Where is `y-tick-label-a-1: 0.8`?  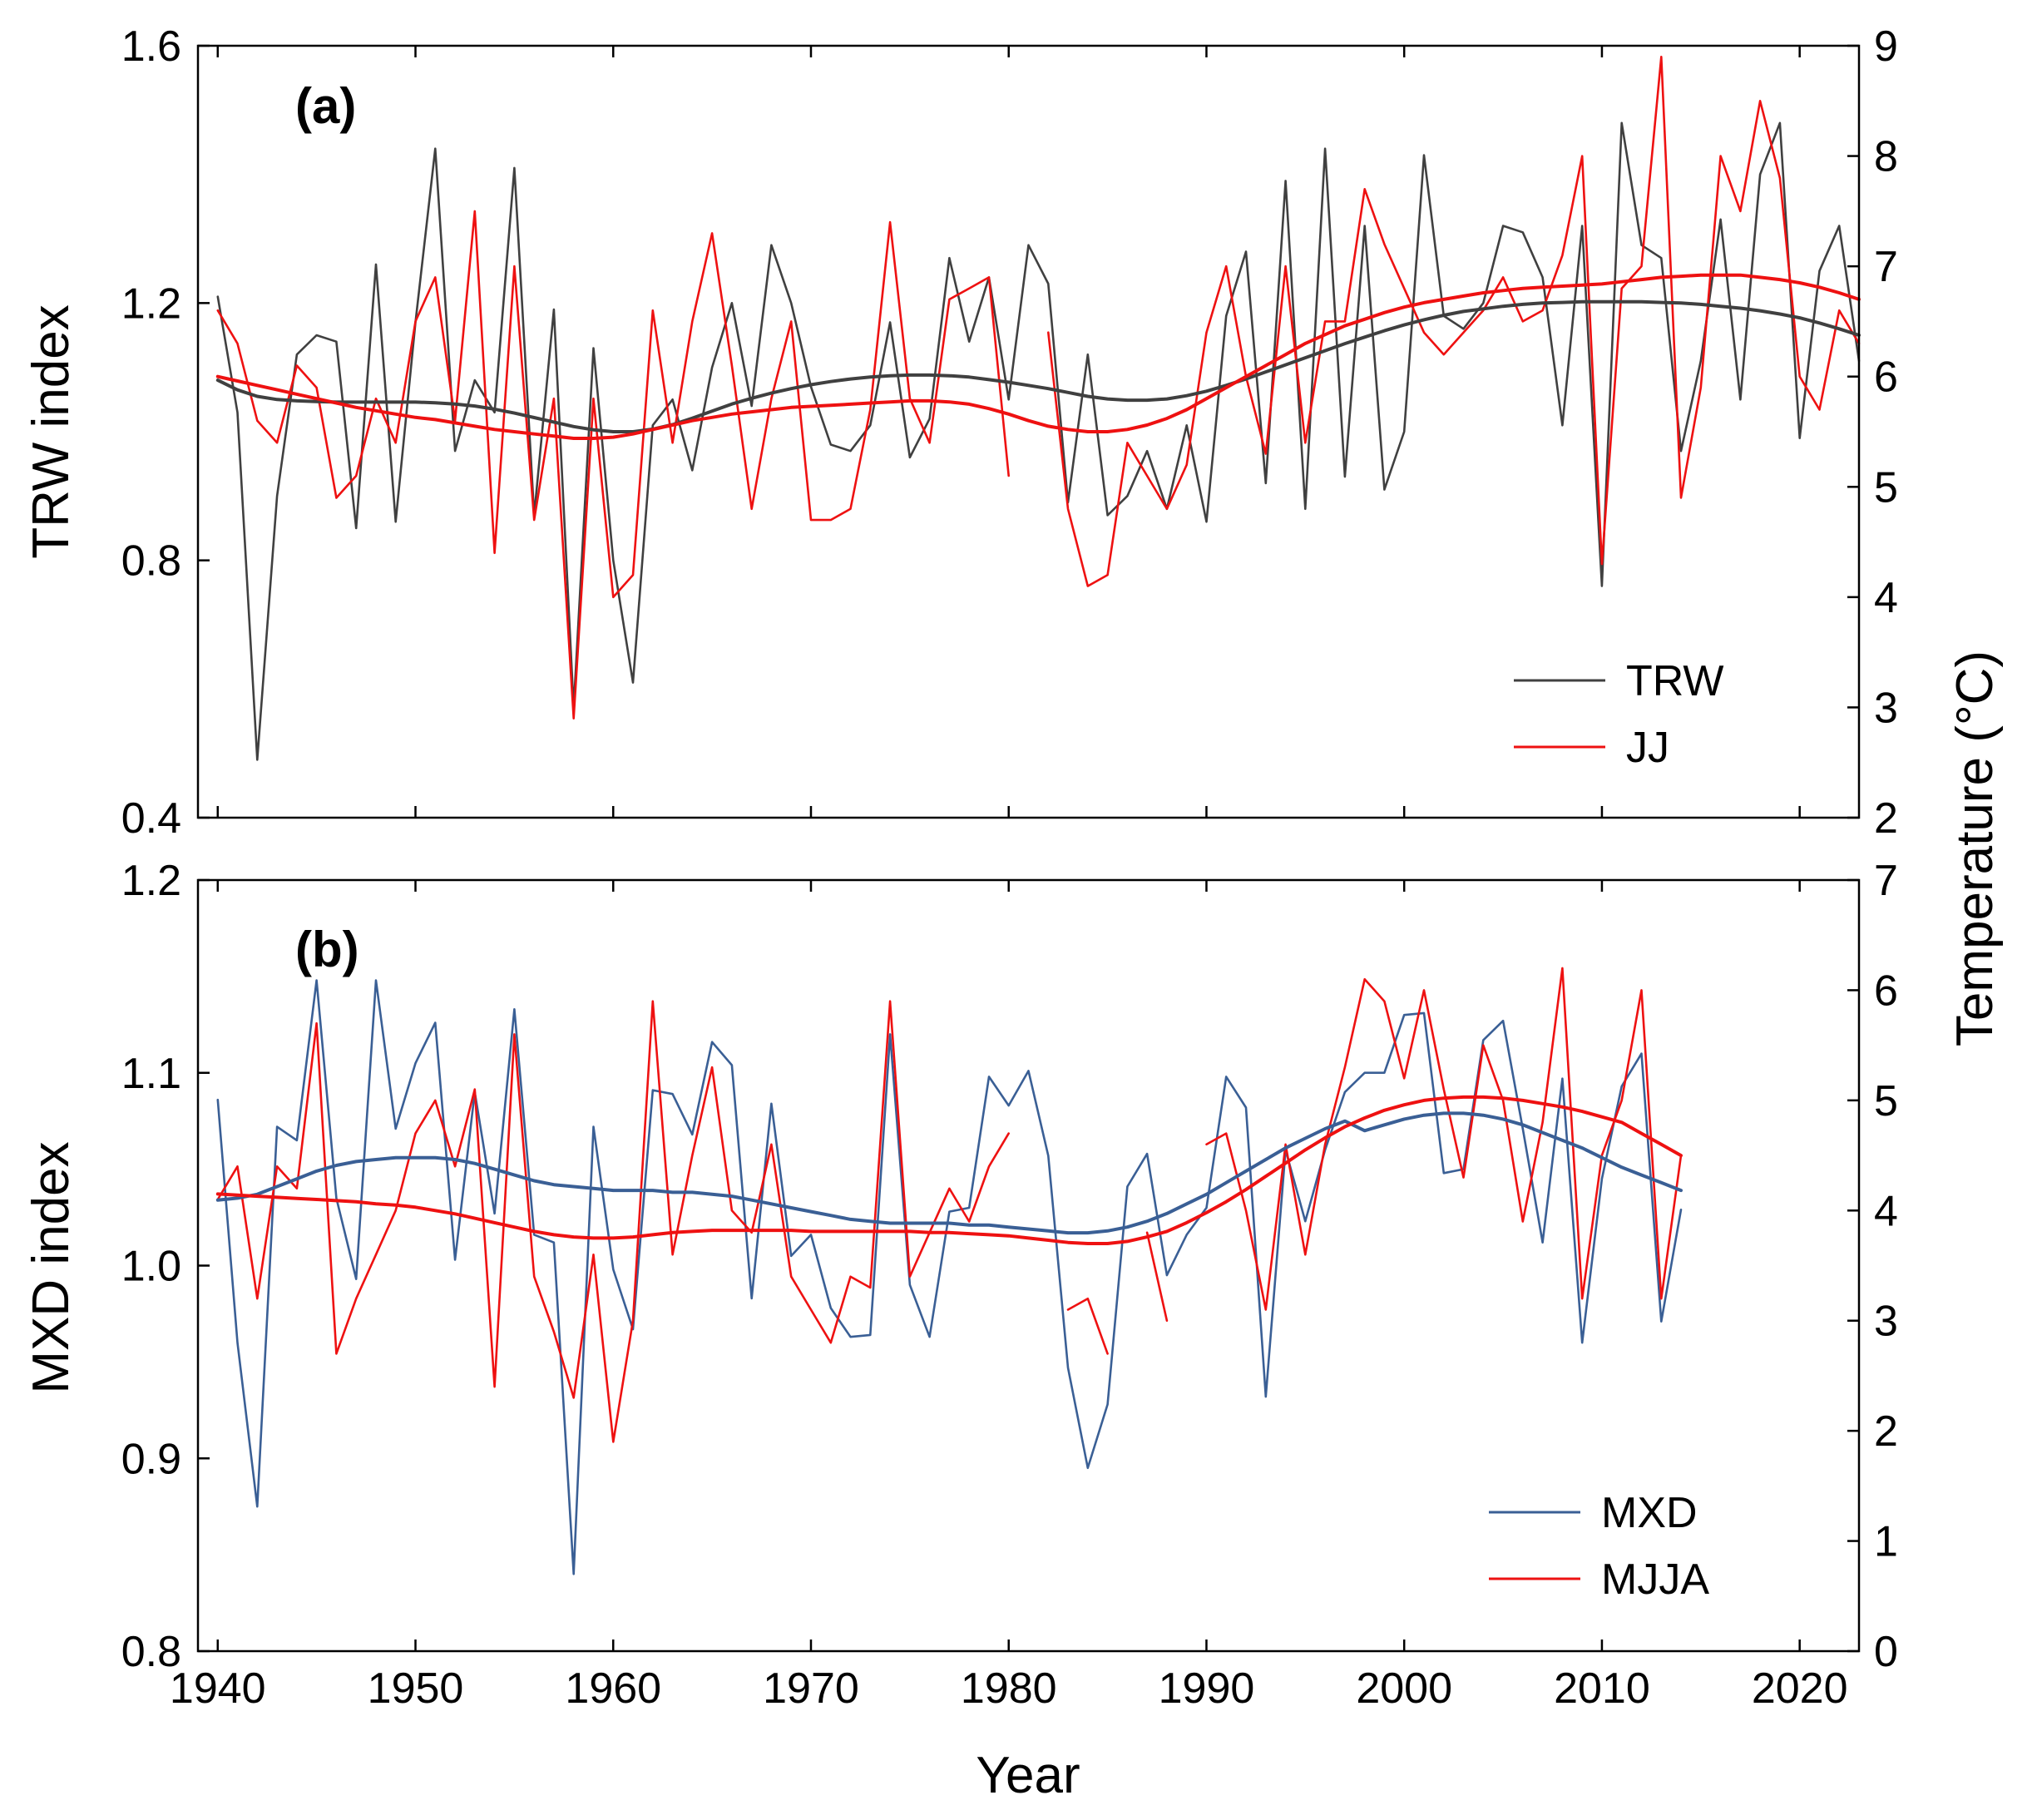
y-tick-label-a-1: 0.8 is located at coordinates (151, 561).